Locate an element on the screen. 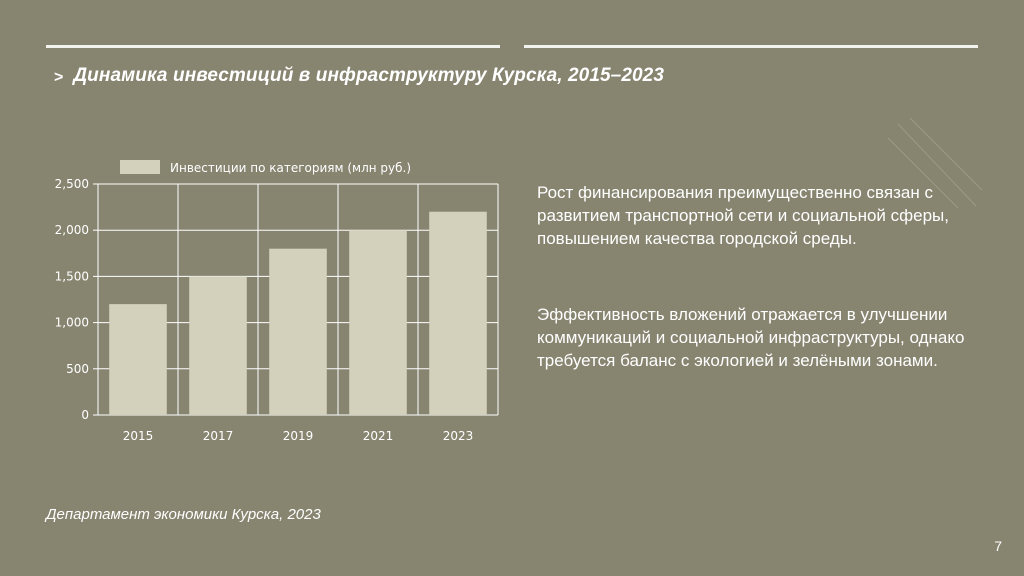 The image size is (1024, 576). bar-2015 is located at coordinates (138, 359).